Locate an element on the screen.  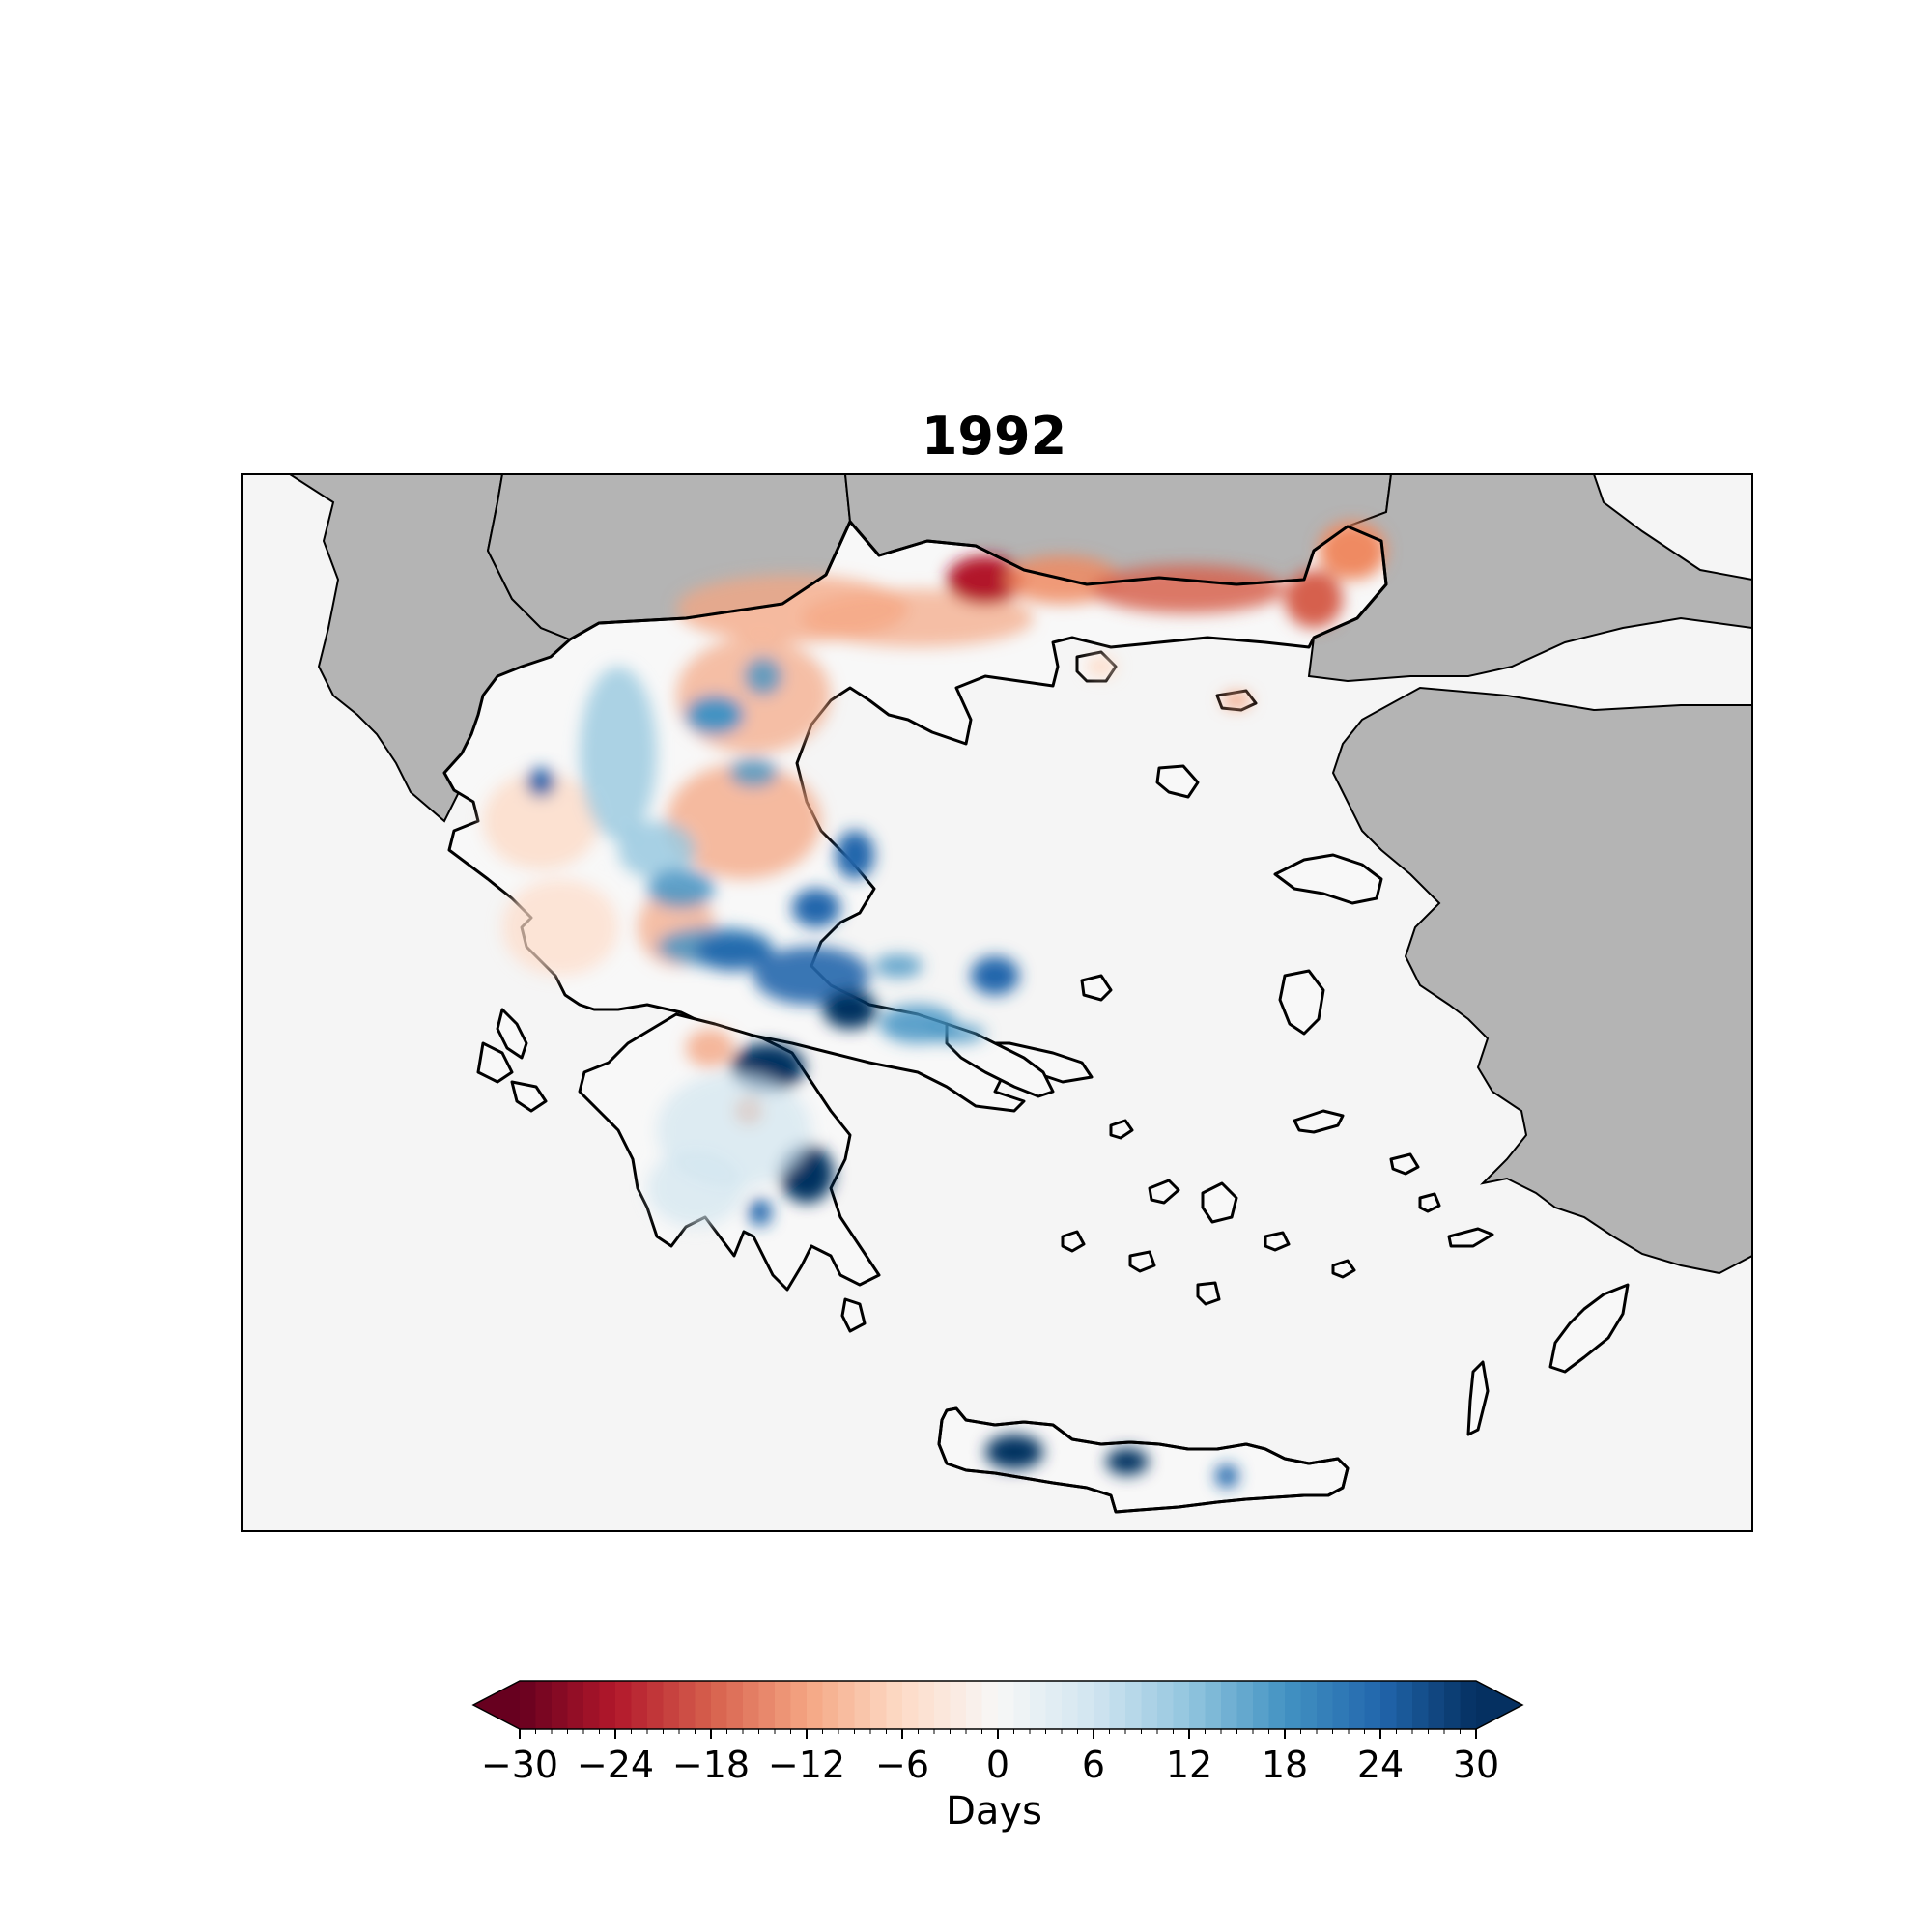
map-title: 1992 is located at coordinates (994, 436).